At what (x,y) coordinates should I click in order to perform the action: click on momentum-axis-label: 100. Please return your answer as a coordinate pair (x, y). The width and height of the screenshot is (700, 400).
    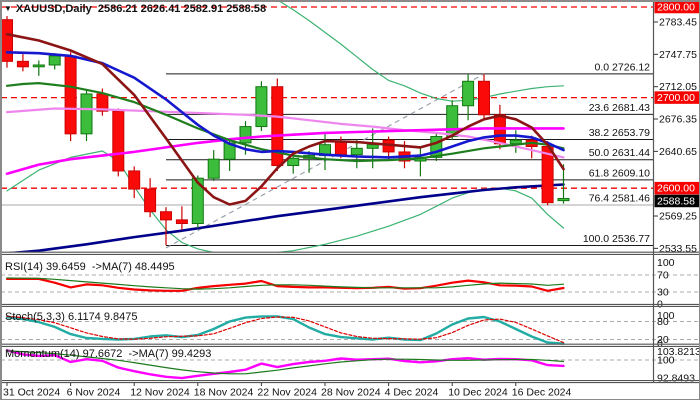
    Looking at the image, I should click on (666, 361).